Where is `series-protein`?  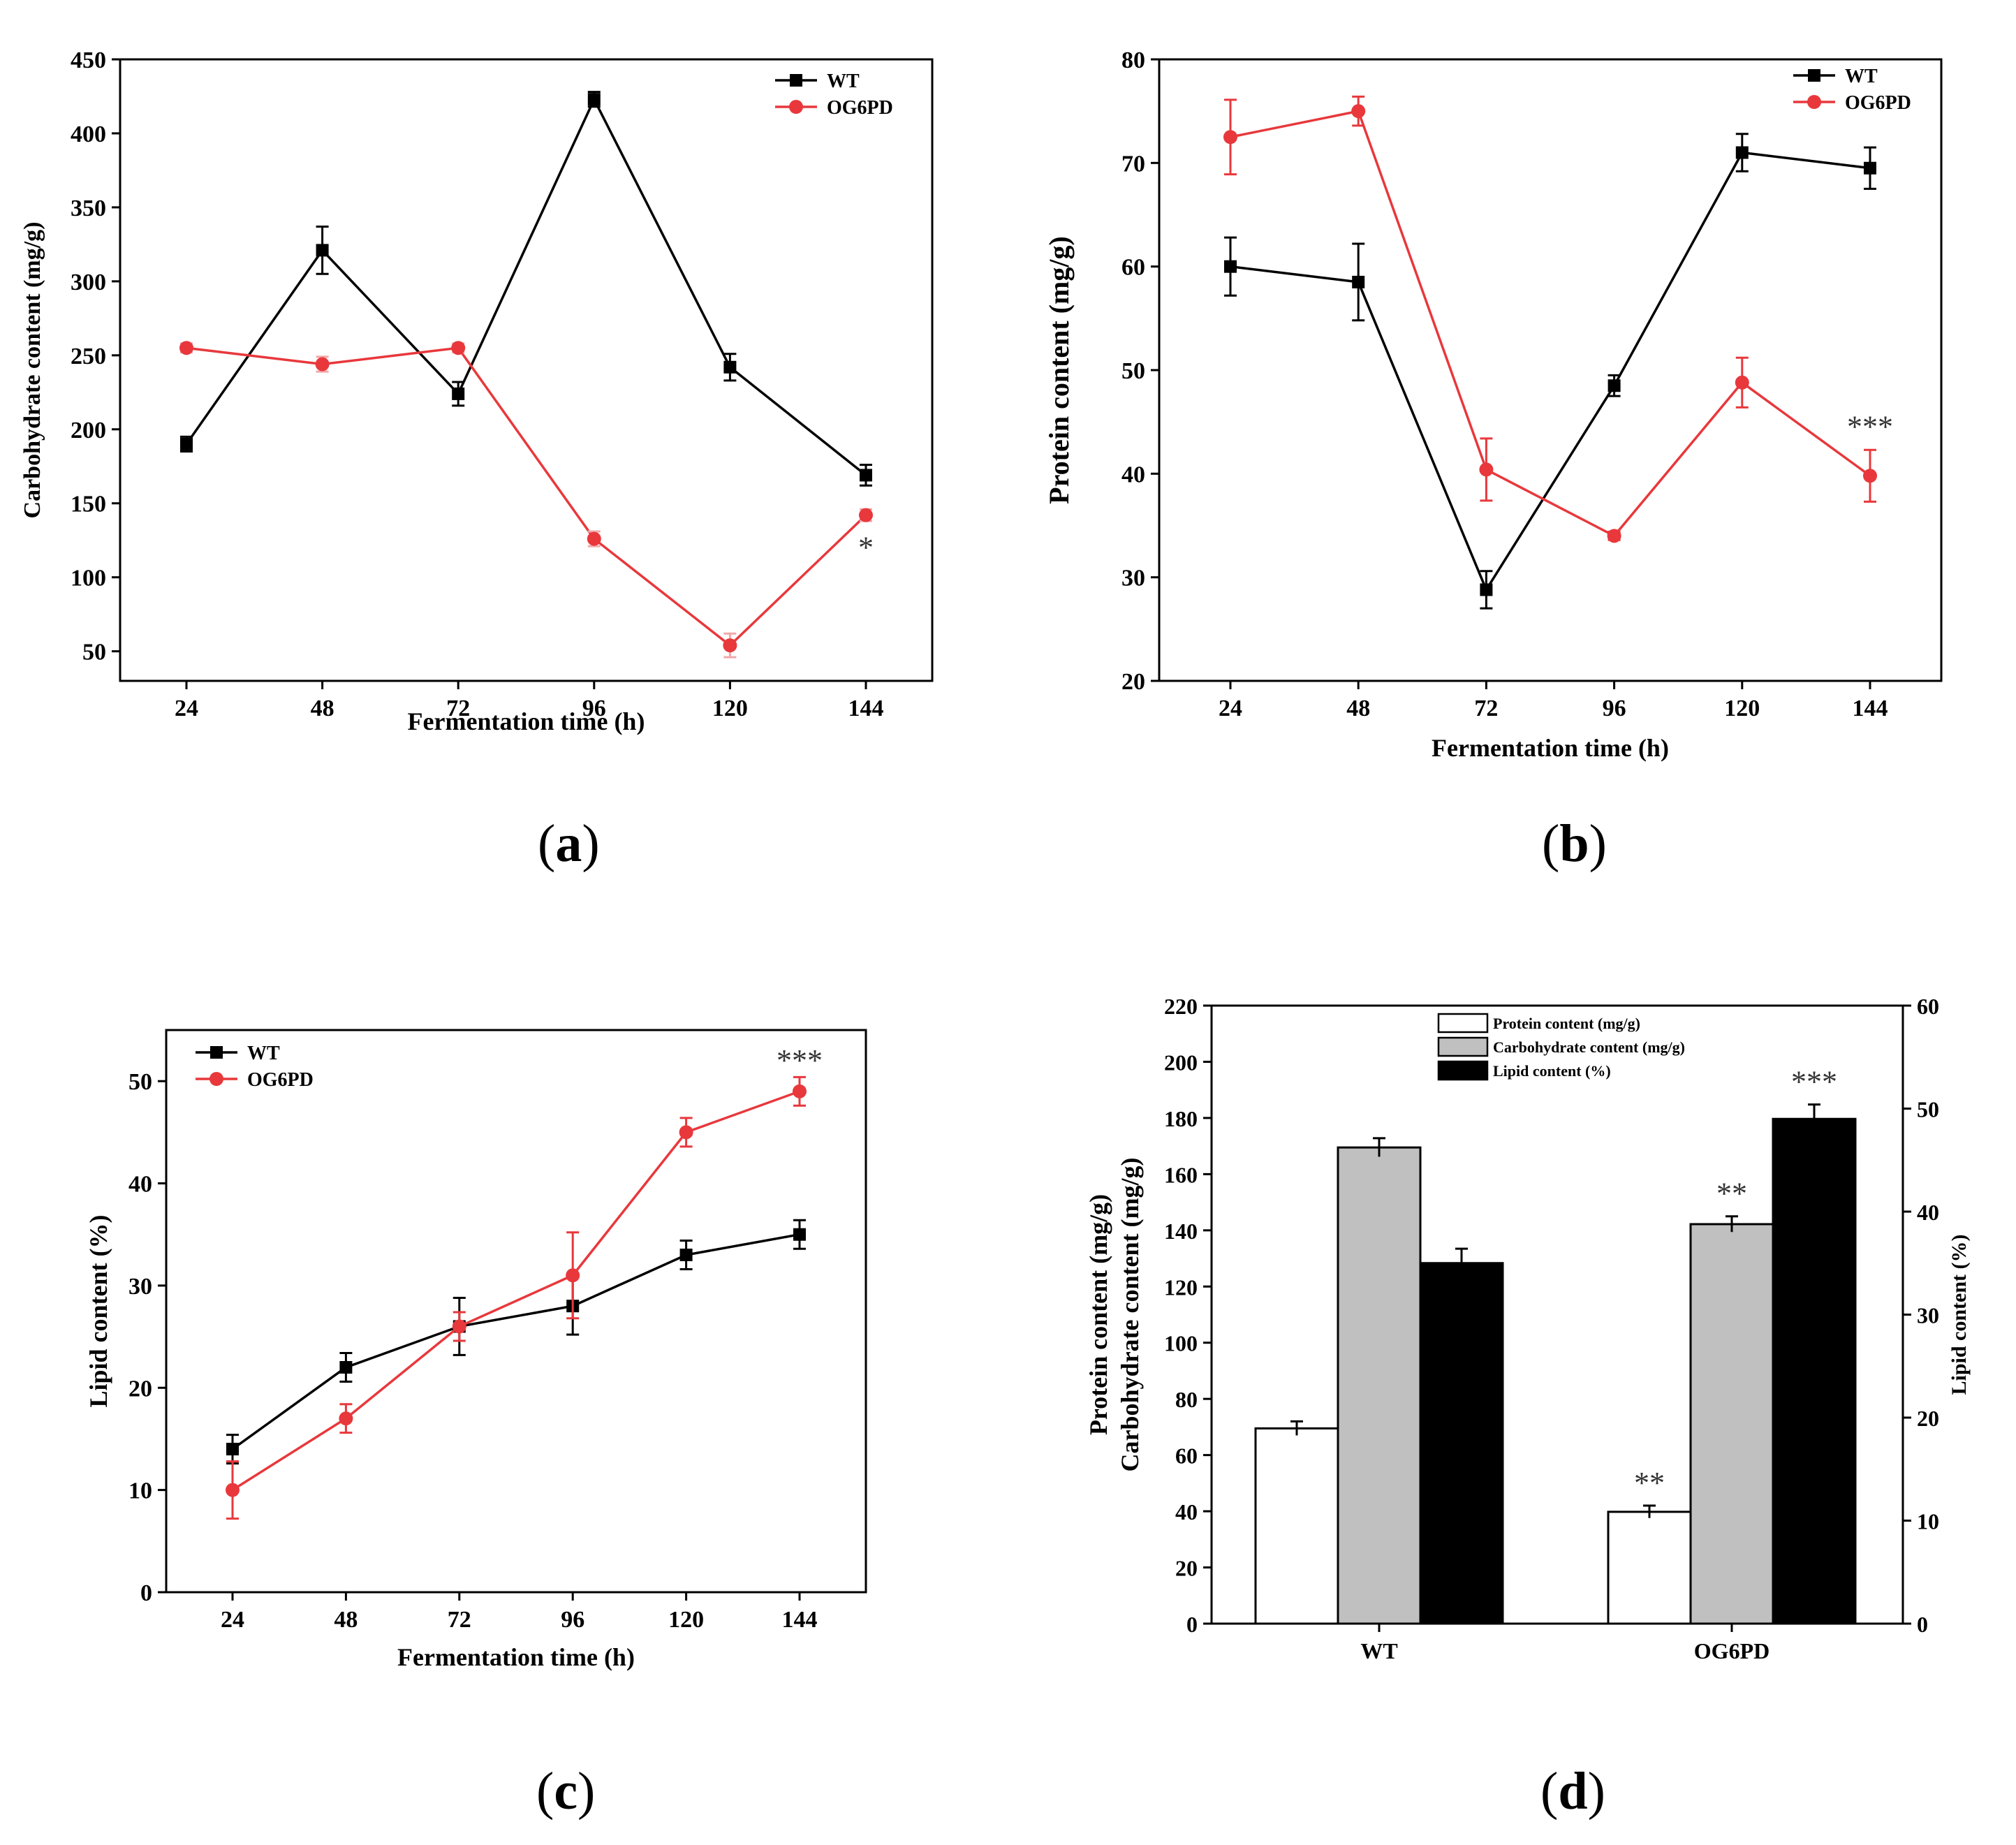
series-protein is located at coordinates (1473, 1523).